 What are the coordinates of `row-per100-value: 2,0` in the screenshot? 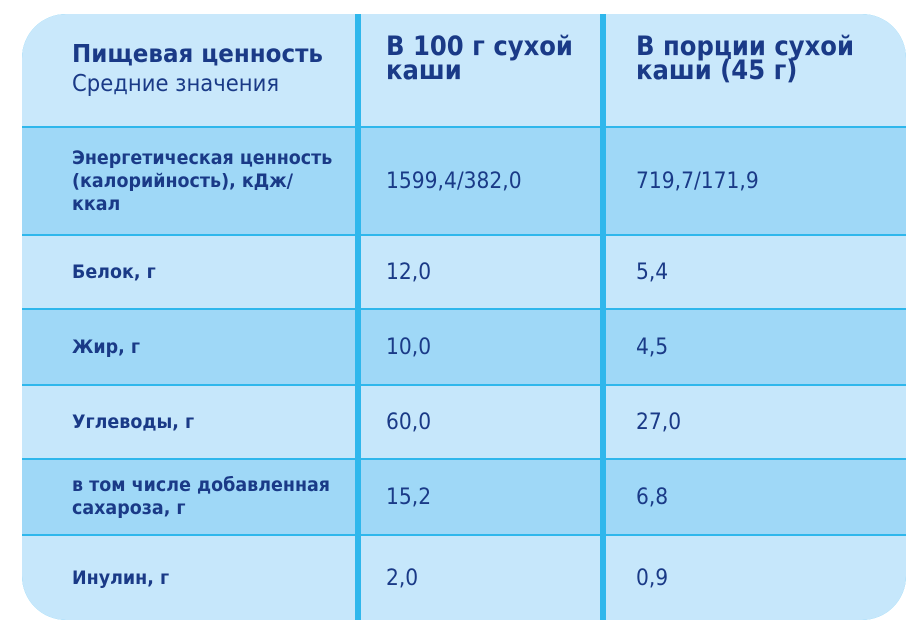 It's located at (402, 578).